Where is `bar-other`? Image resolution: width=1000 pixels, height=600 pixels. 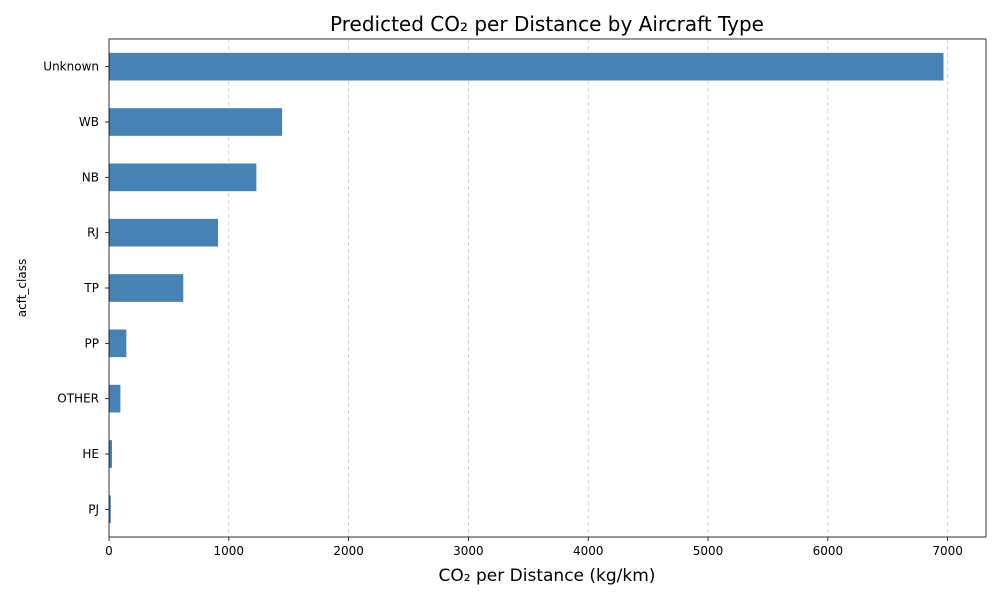
bar-other is located at coordinates (115, 398).